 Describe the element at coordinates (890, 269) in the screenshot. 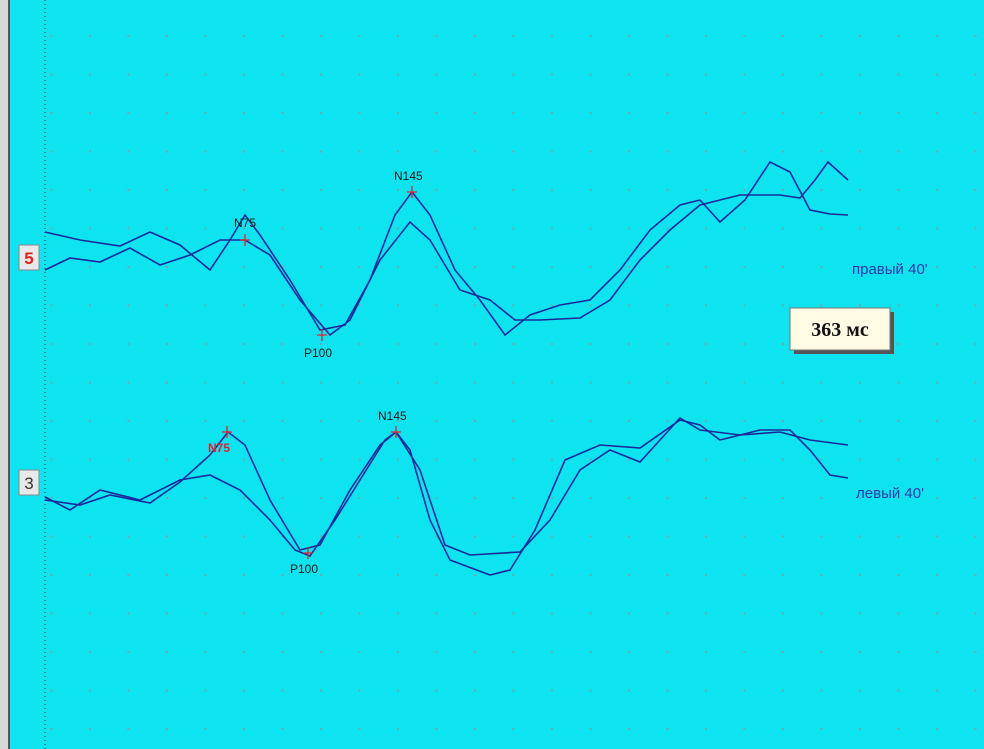

I see `channel-label: правый 40'` at that location.